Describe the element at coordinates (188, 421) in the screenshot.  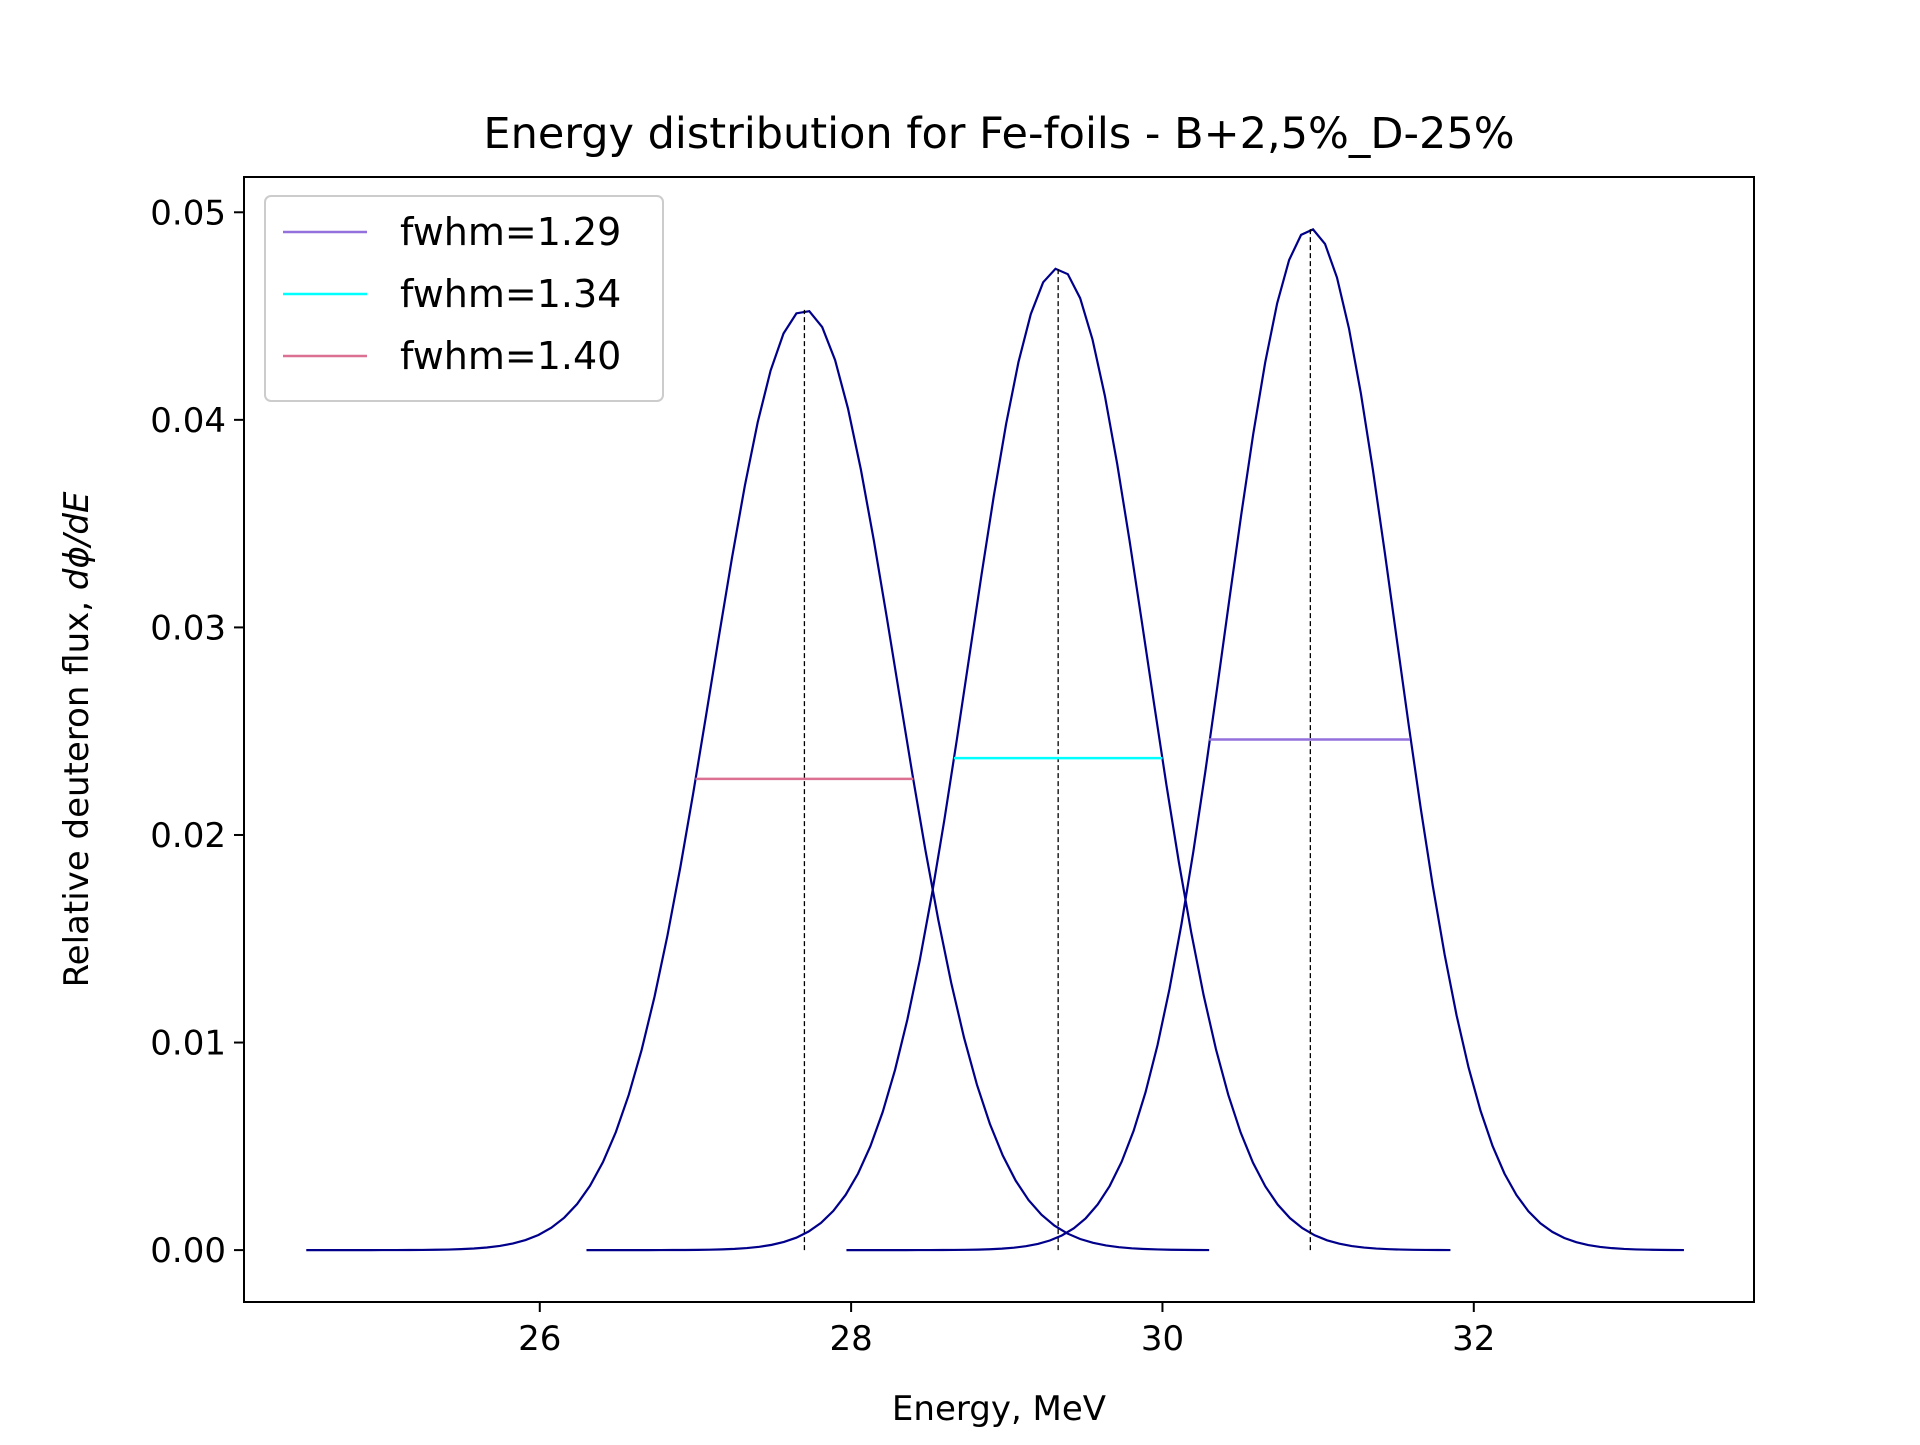
I see `y-tick-label: 0.04` at that location.